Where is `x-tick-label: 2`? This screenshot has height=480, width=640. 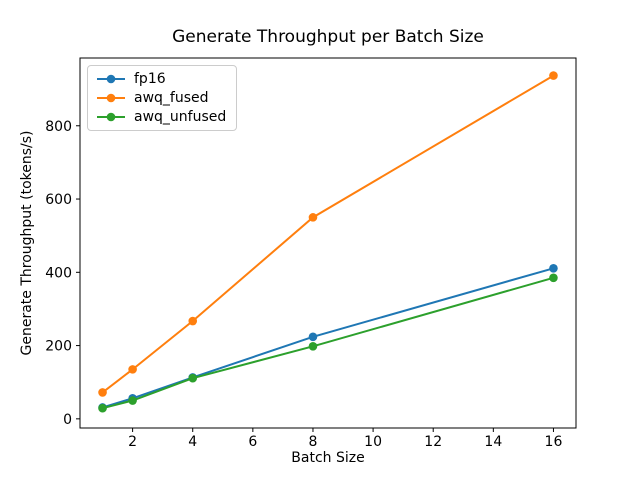
x-tick-label: 2 is located at coordinates (132, 442).